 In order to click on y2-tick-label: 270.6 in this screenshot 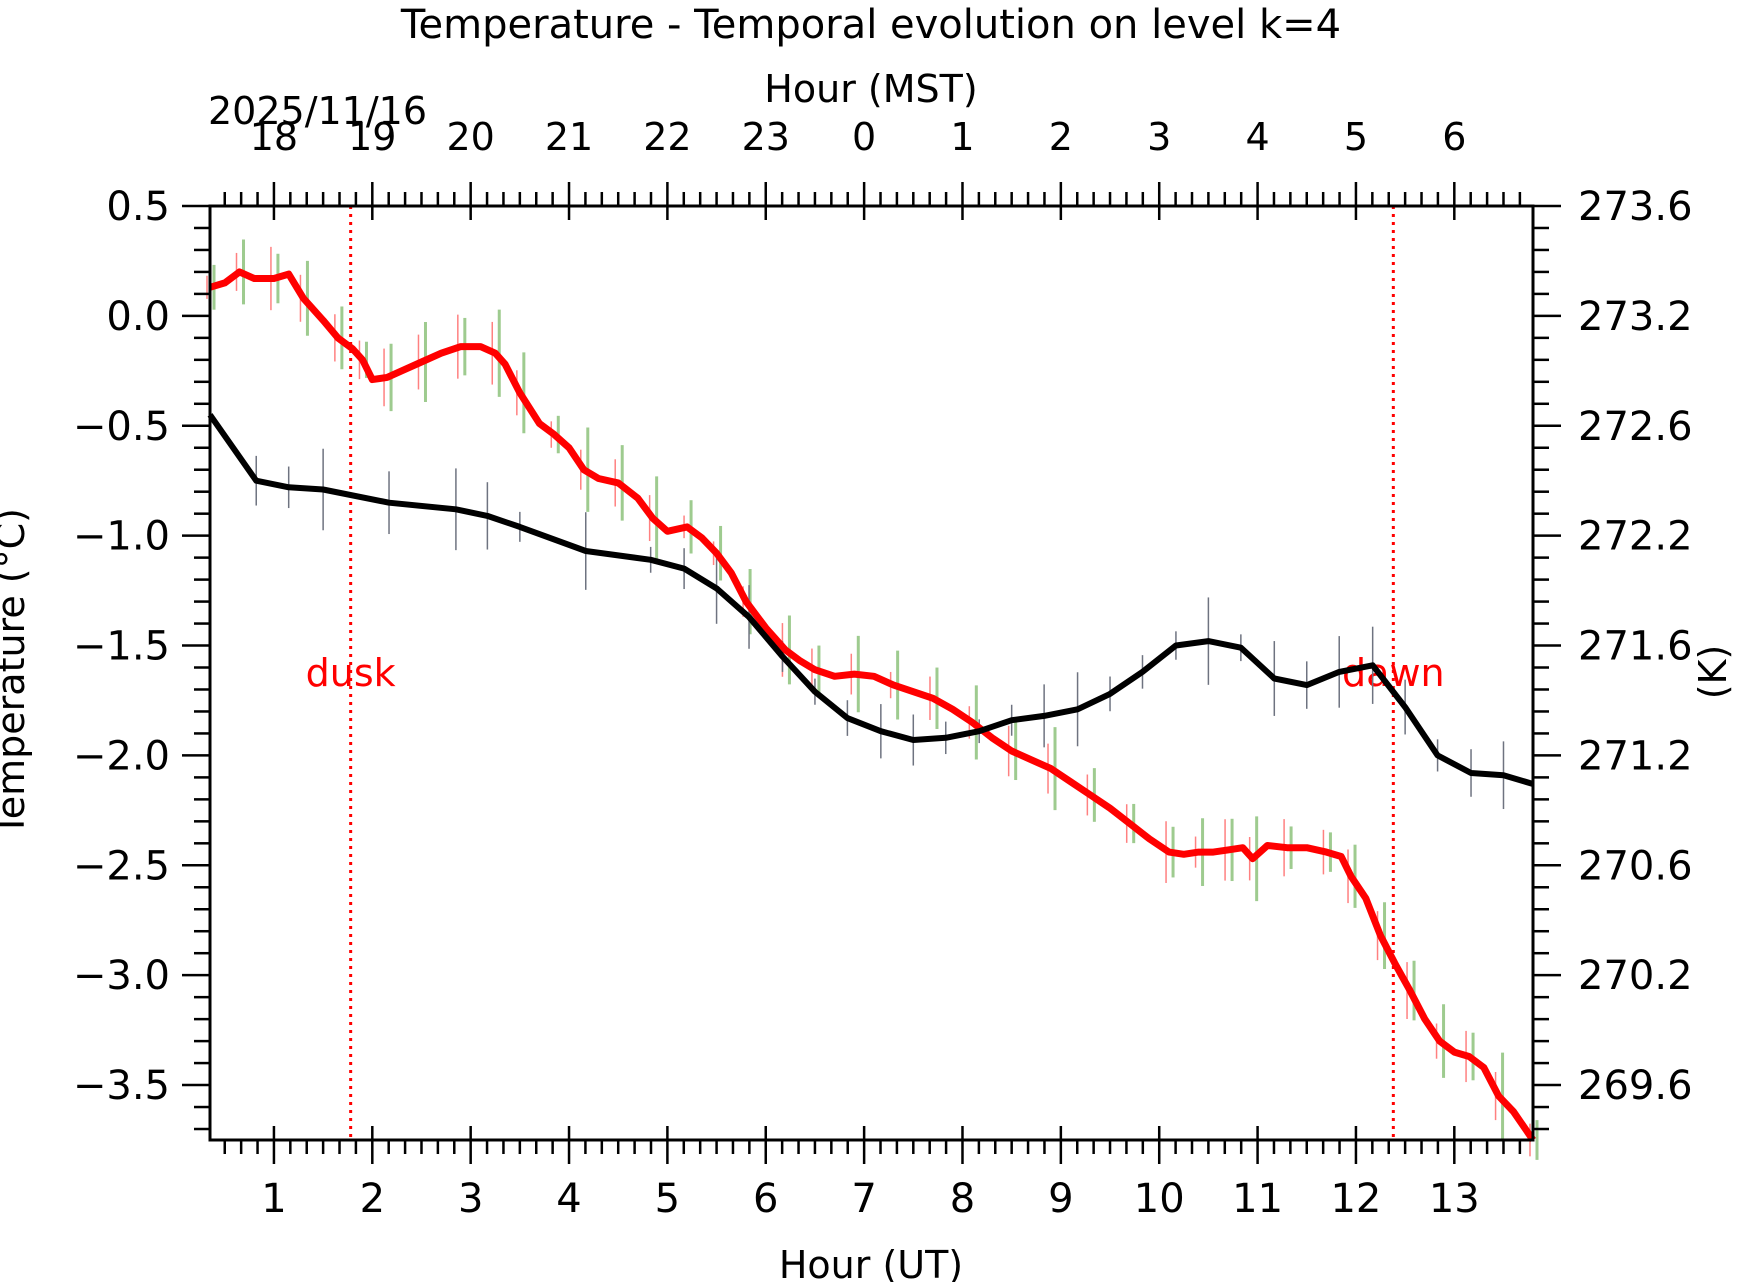, I will do `click(1635, 866)`.